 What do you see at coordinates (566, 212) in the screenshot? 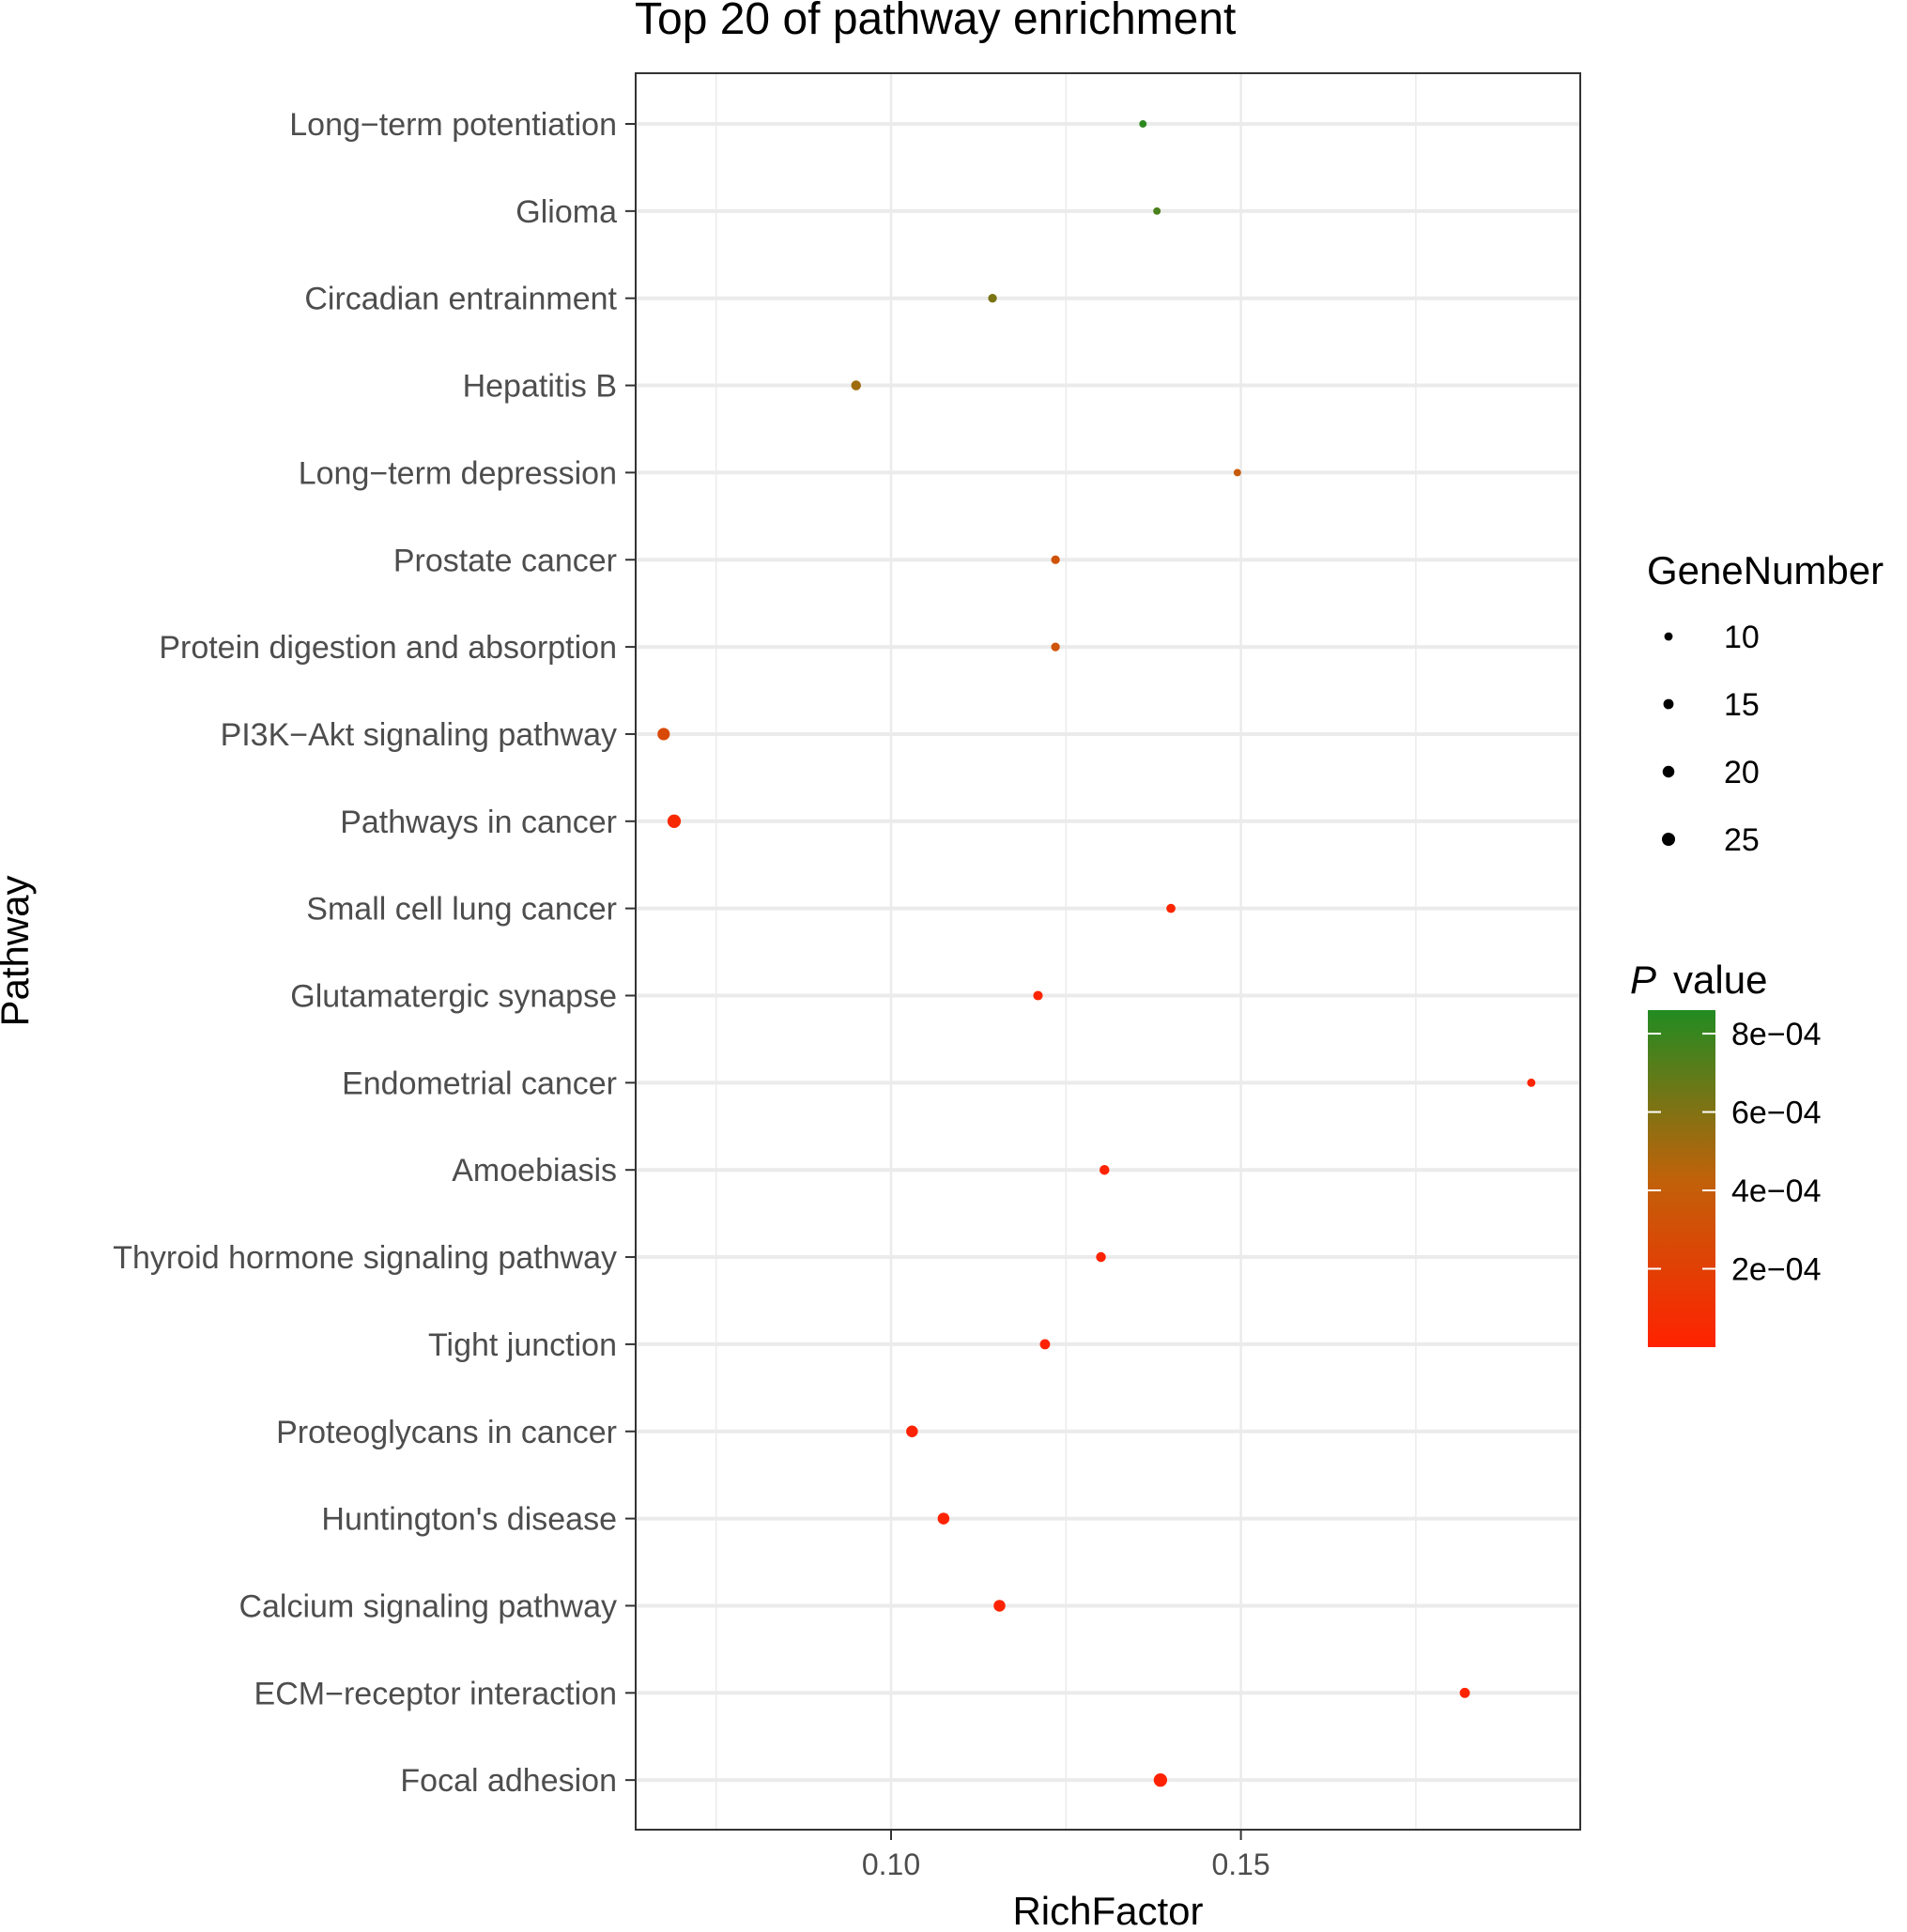
I see `y-tick-label: Glioma` at bounding box center [566, 212].